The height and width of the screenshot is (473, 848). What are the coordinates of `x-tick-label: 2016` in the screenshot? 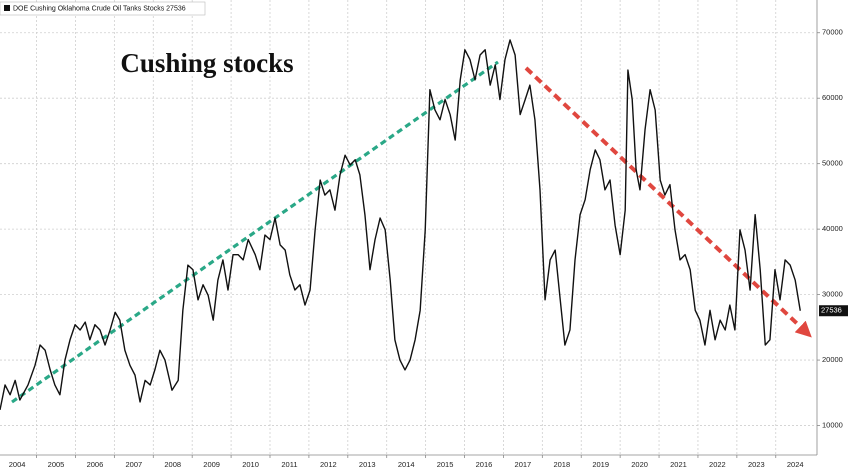 It's located at (484, 464).